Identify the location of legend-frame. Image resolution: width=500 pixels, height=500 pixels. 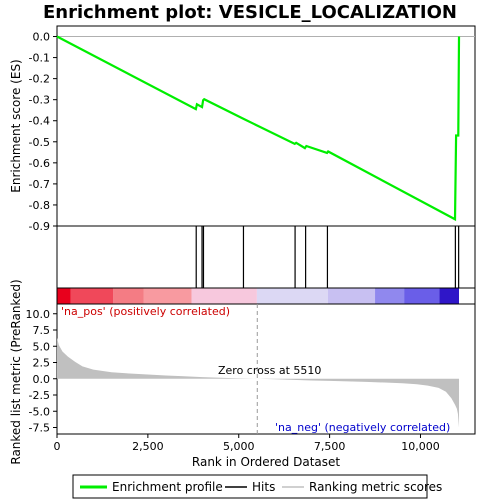
(250, 486).